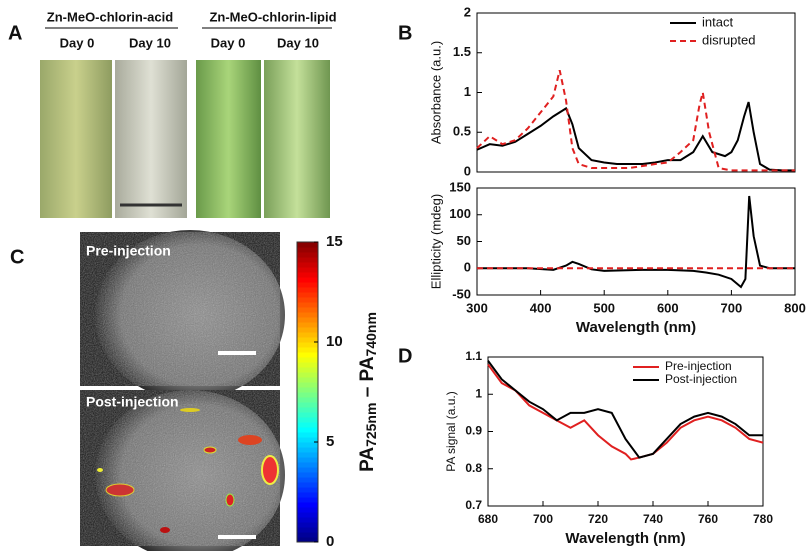 The width and height of the screenshot is (809, 556). I want to click on y-axis-label: Absorbance (a.u.), so click(435, 92).